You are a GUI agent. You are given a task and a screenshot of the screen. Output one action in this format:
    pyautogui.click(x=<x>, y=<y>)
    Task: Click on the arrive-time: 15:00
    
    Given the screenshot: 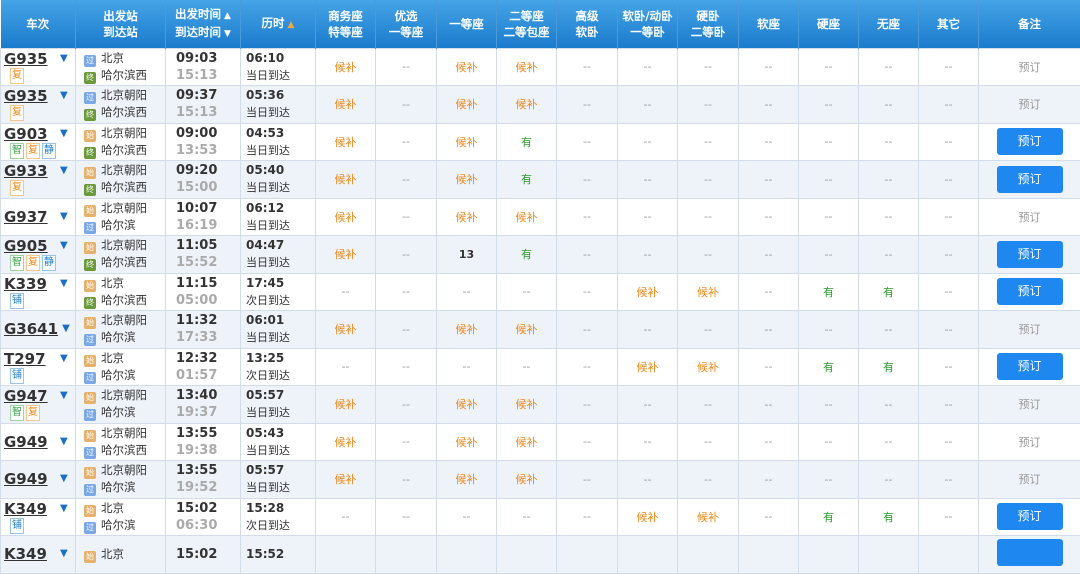 What is the action you would take?
    pyautogui.click(x=208, y=187)
    